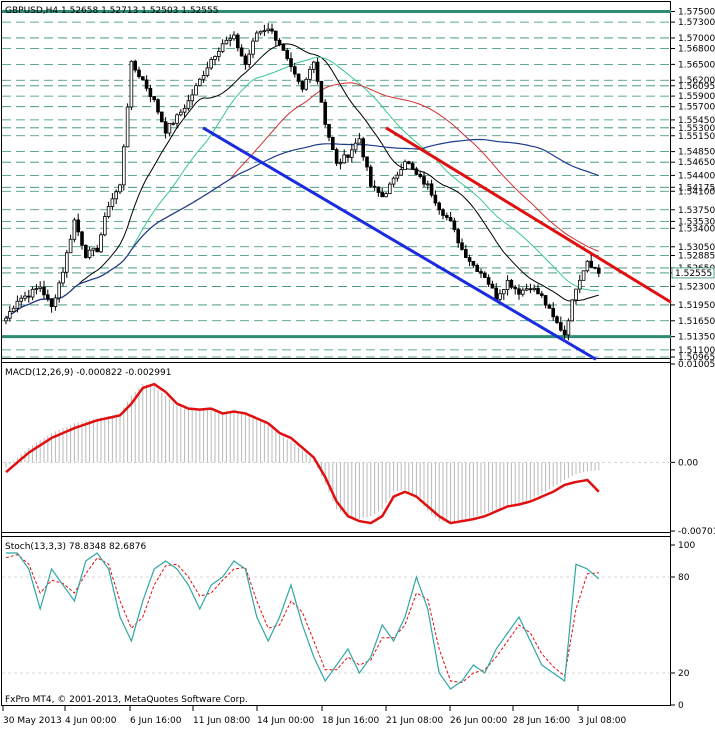  What do you see at coordinates (696, 338) in the screenshot?
I see `price-tick-label: 1.51350` at bounding box center [696, 338].